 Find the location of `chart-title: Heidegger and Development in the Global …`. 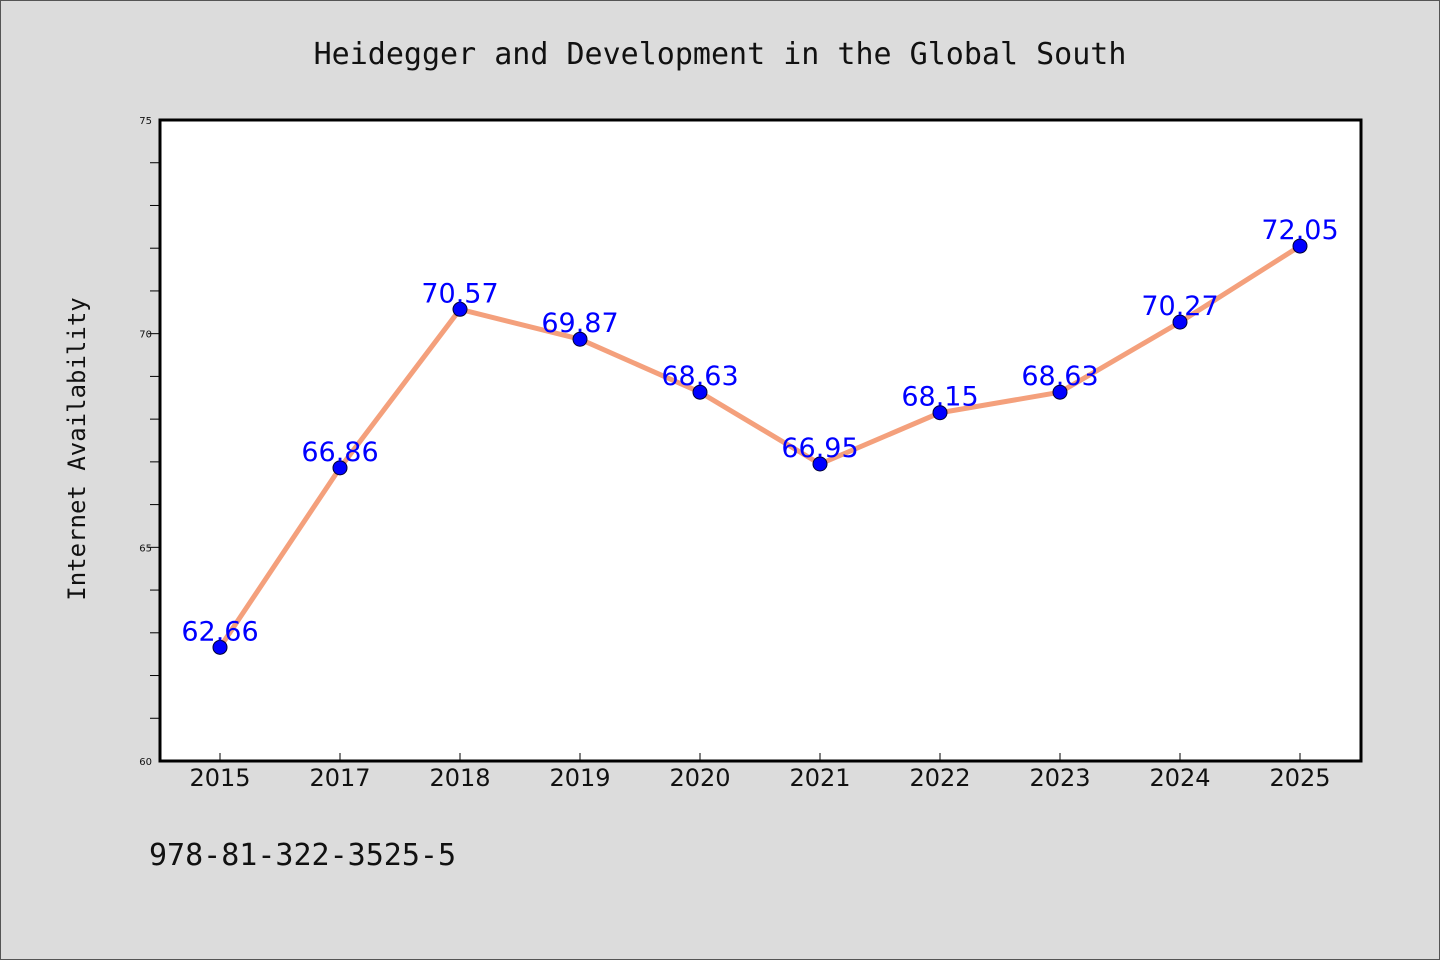

chart-title: Heidegger and Development in the Global … is located at coordinates (720, 54).